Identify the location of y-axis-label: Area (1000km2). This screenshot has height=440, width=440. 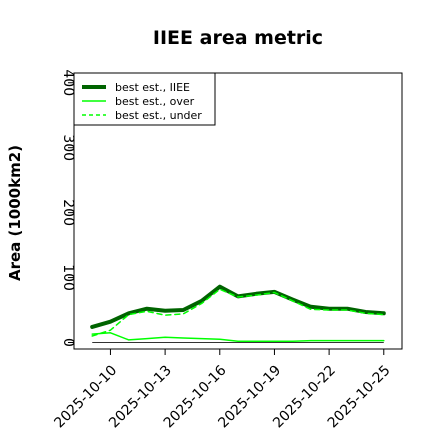
(15, 213).